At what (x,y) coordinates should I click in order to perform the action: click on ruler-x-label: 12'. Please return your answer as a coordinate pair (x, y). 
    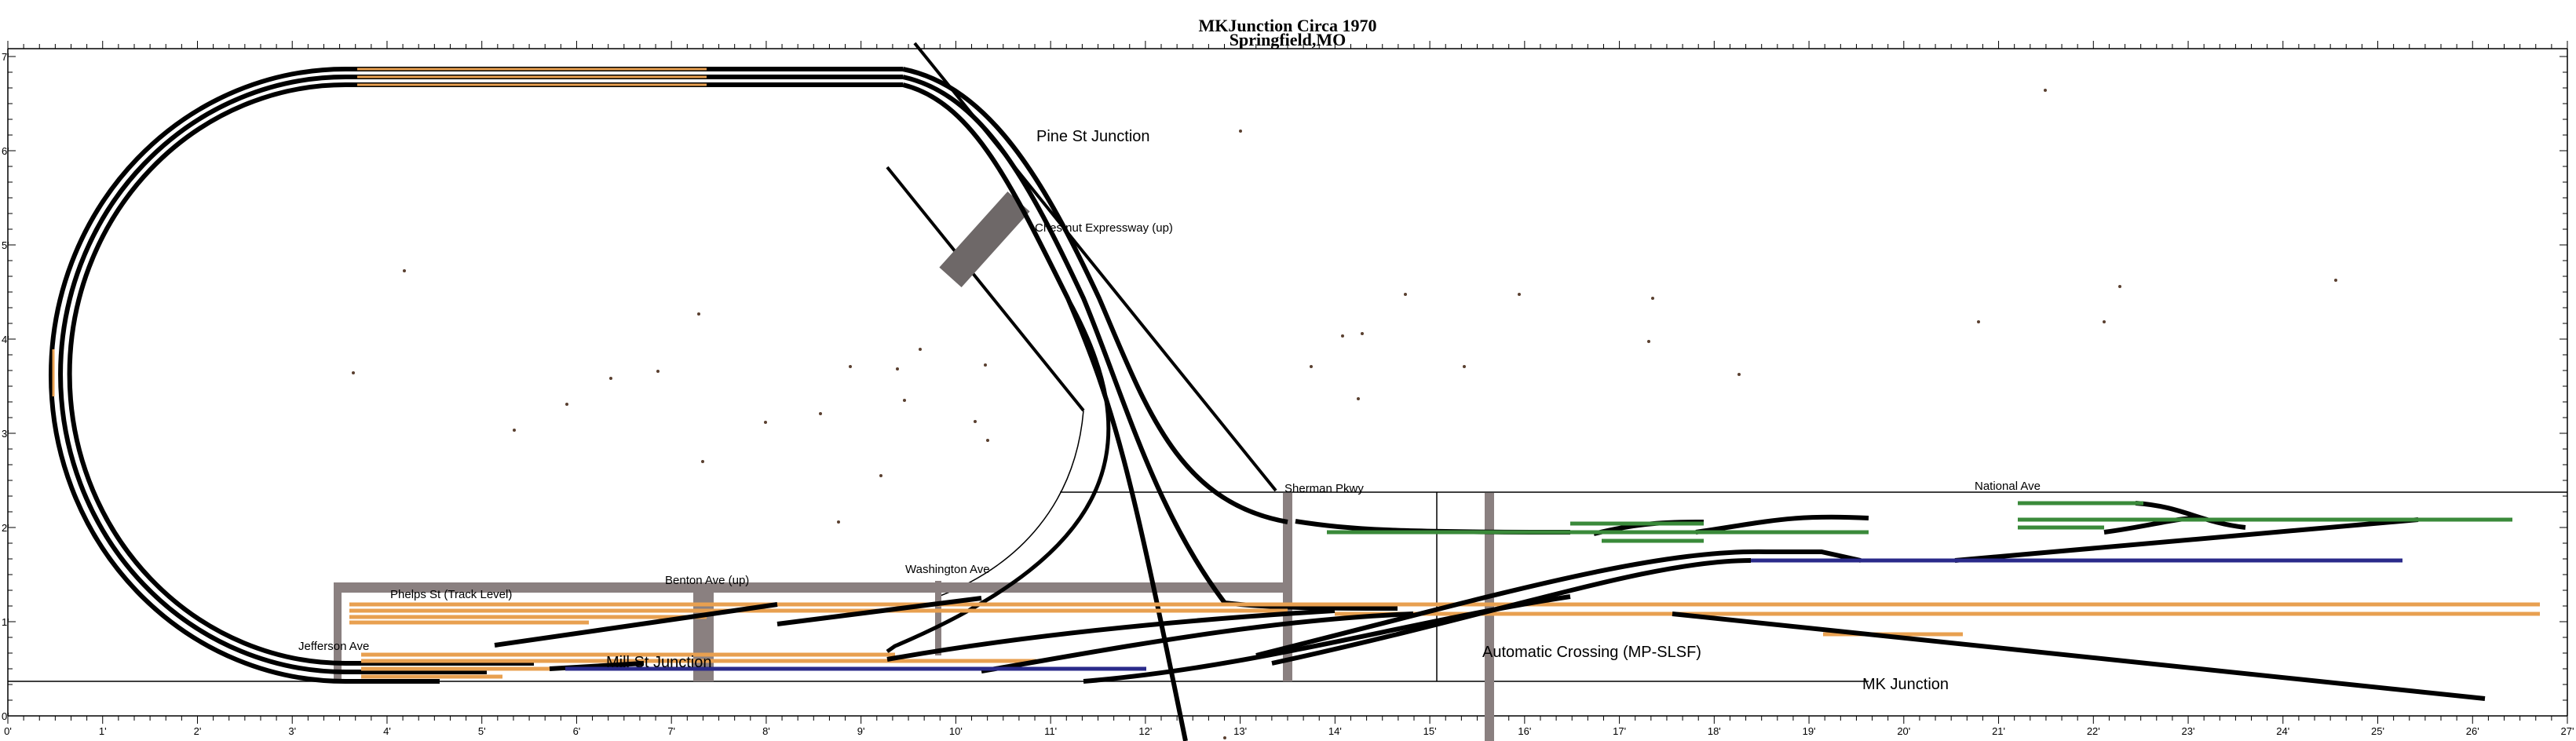
    Looking at the image, I should click on (1145, 731).